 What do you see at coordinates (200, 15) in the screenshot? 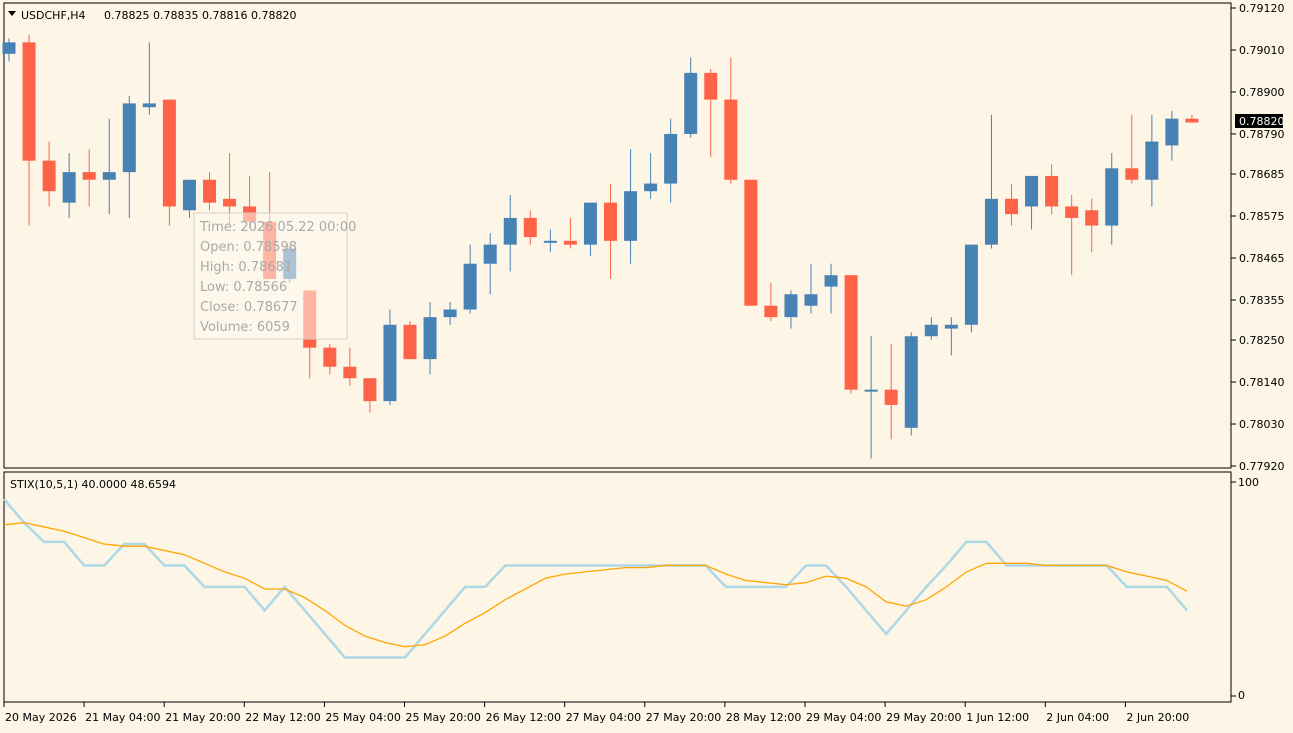
I see `ohlc-values: 0.78825 0.78835 0.78816 0.78820` at bounding box center [200, 15].